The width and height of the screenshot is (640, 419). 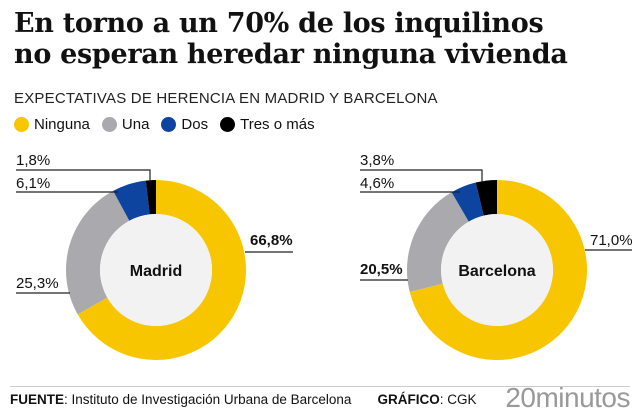 What do you see at coordinates (377, 183) in the screenshot?
I see `data-label: 4,6%` at bounding box center [377, 183].